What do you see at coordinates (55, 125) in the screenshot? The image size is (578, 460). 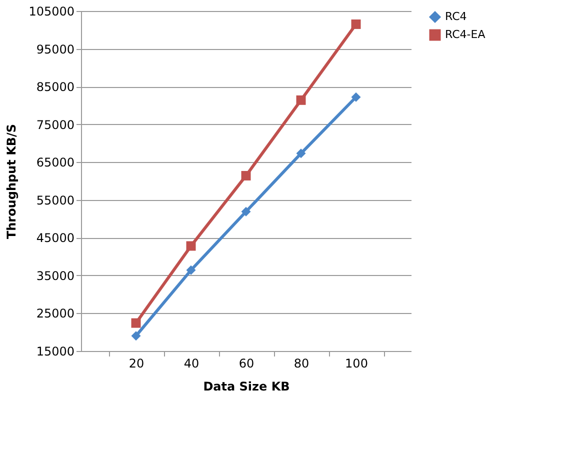 I see `y-tick-label: 75000` at bounding box center [55, 125].